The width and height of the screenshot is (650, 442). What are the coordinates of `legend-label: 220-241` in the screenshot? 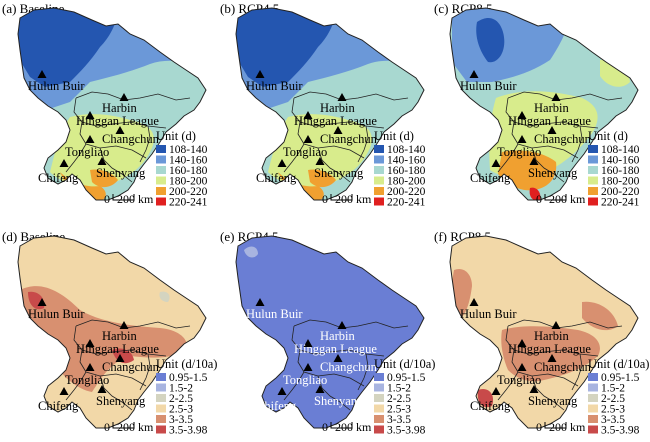 It's located at (188, 203).